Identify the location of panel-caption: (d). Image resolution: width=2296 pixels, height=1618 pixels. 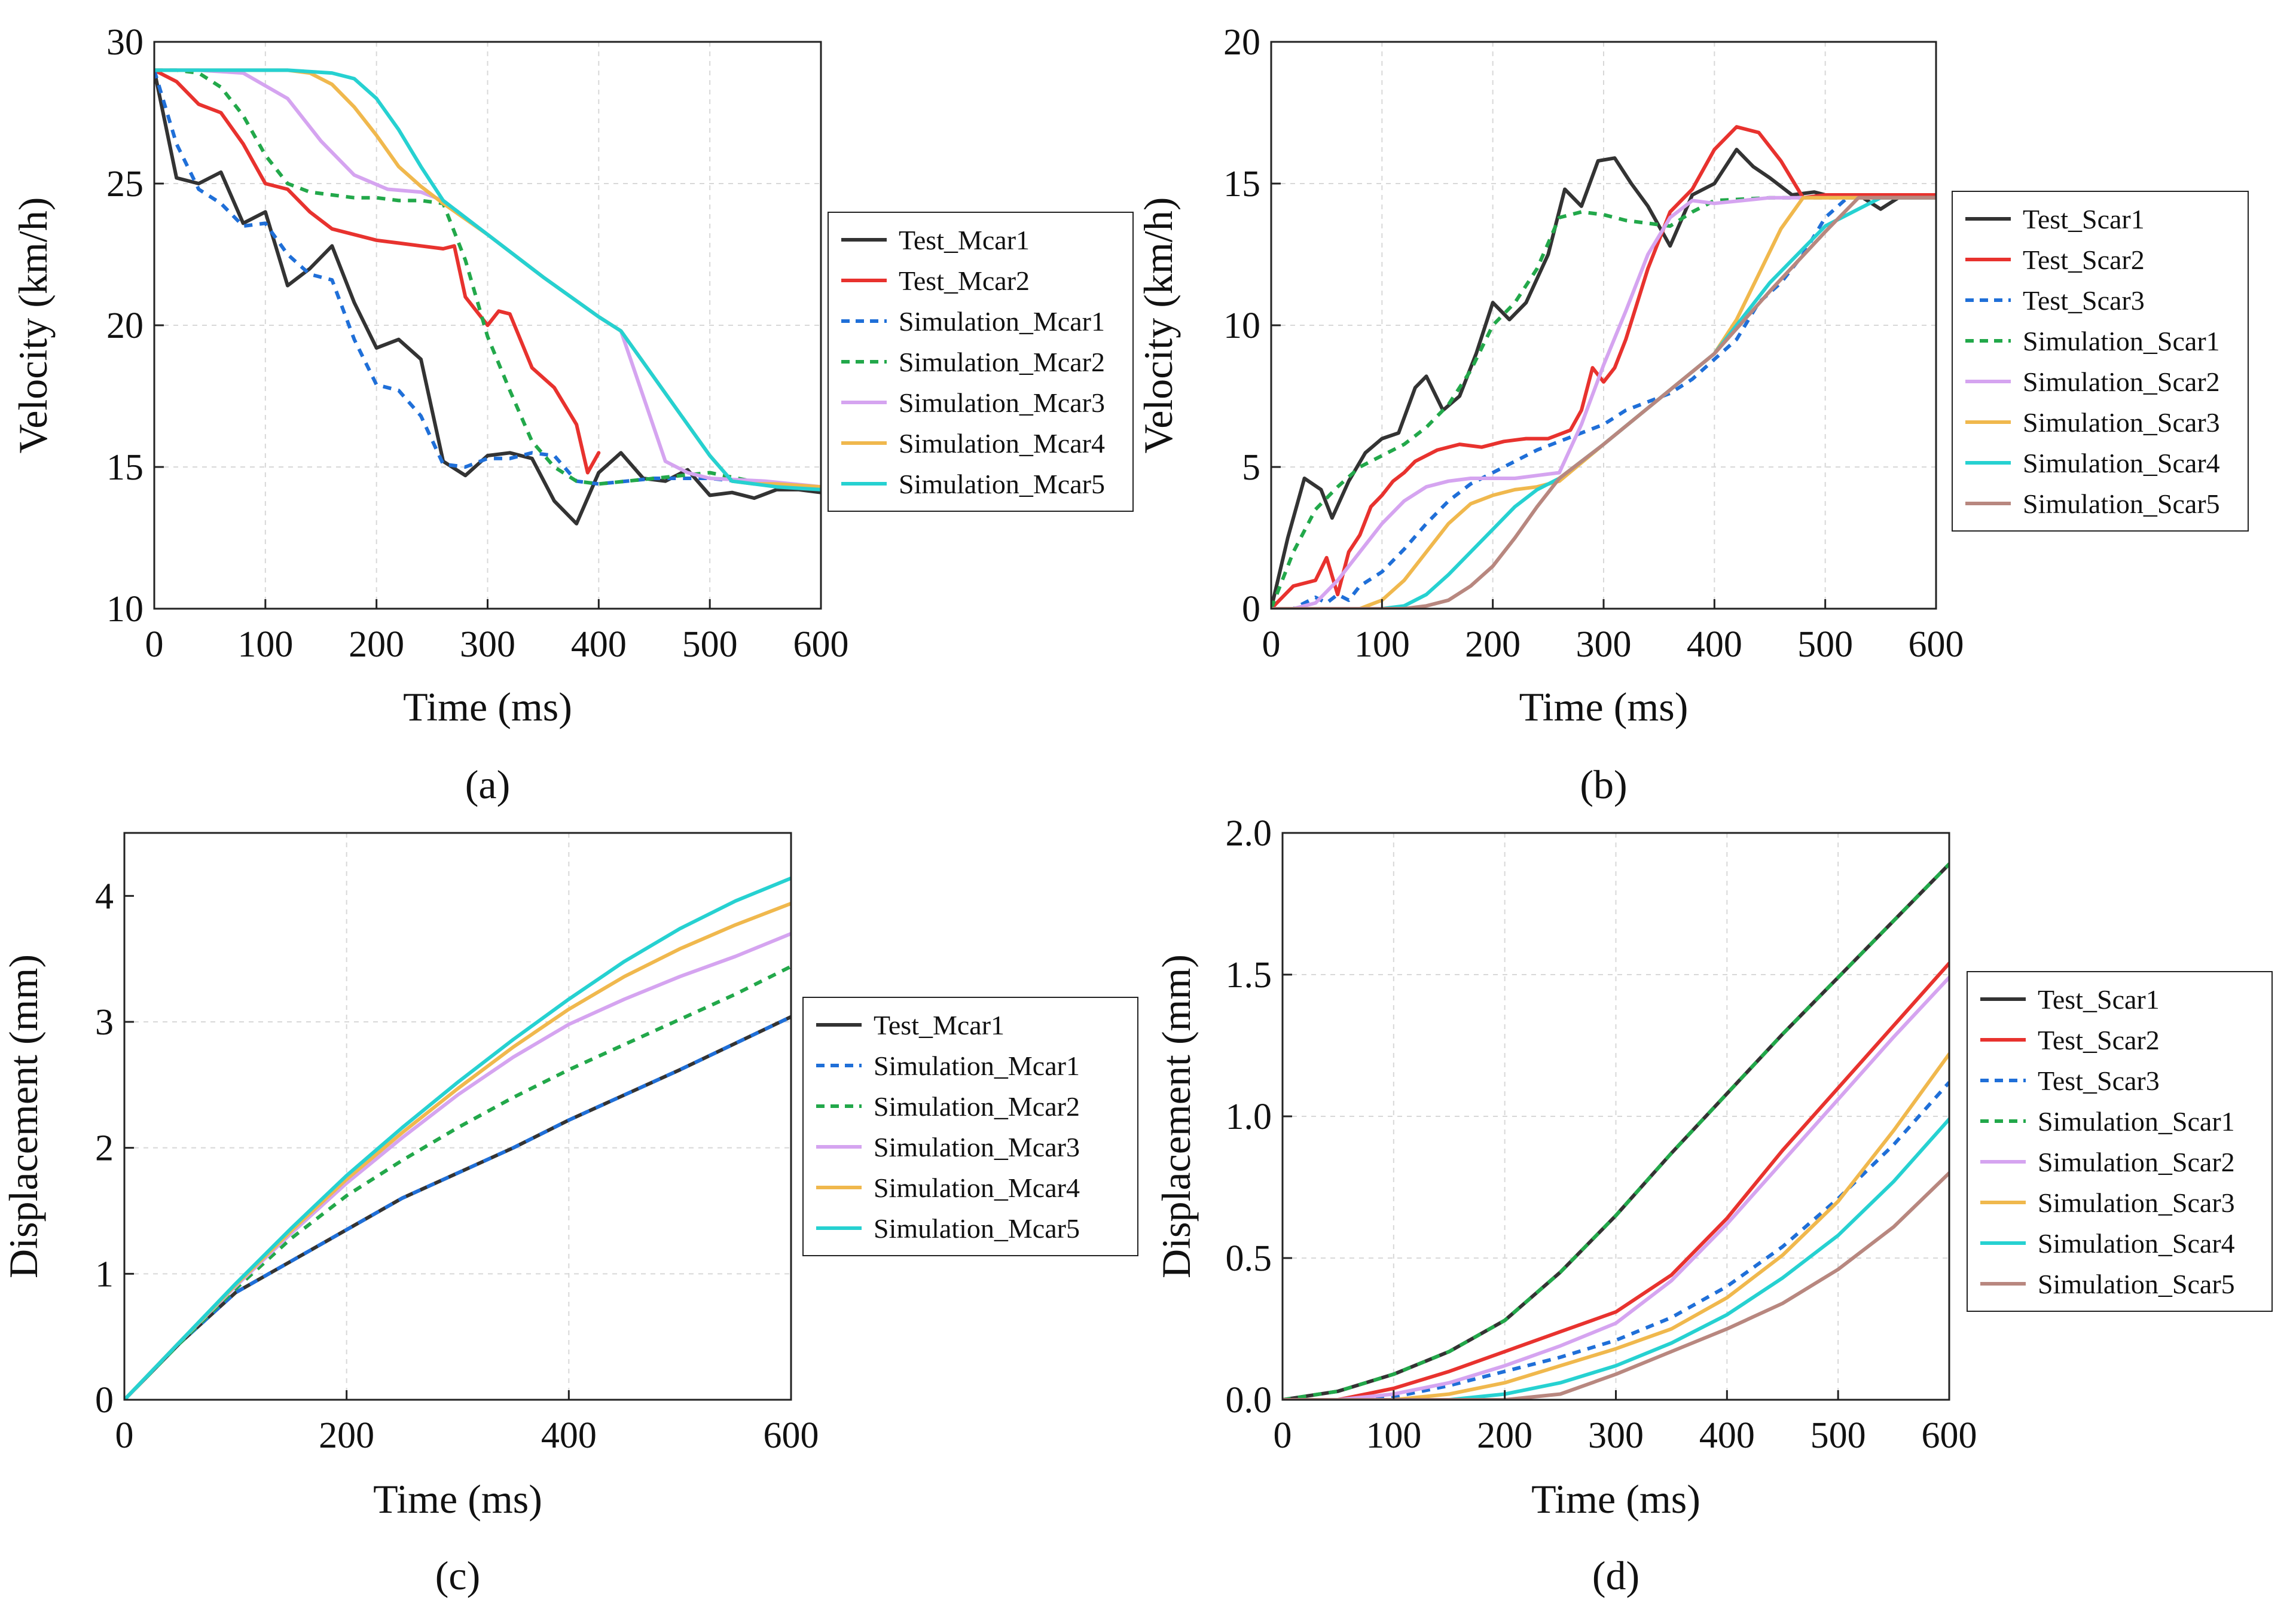
(1615, 1575).